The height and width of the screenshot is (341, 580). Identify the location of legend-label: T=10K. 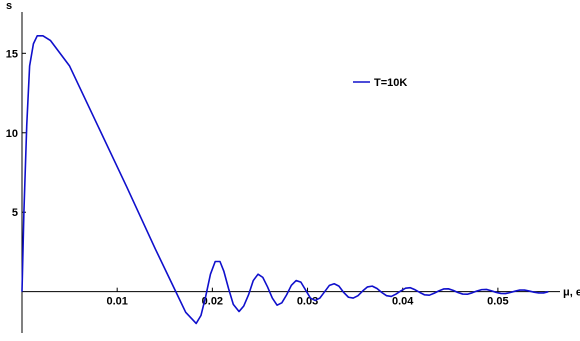
(390, 83).